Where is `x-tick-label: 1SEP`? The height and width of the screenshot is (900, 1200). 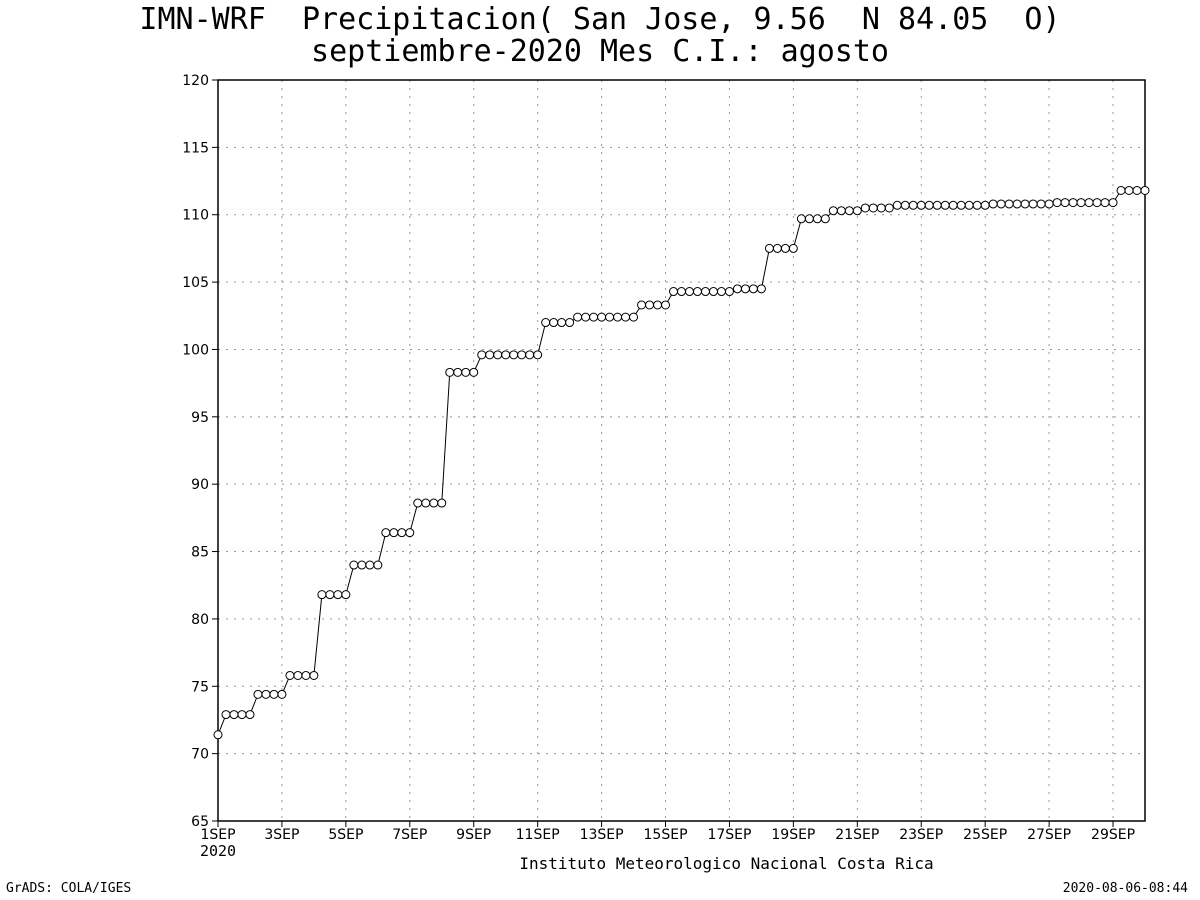
x-tick-label: 1SEP is located at coordinates (217, 835).